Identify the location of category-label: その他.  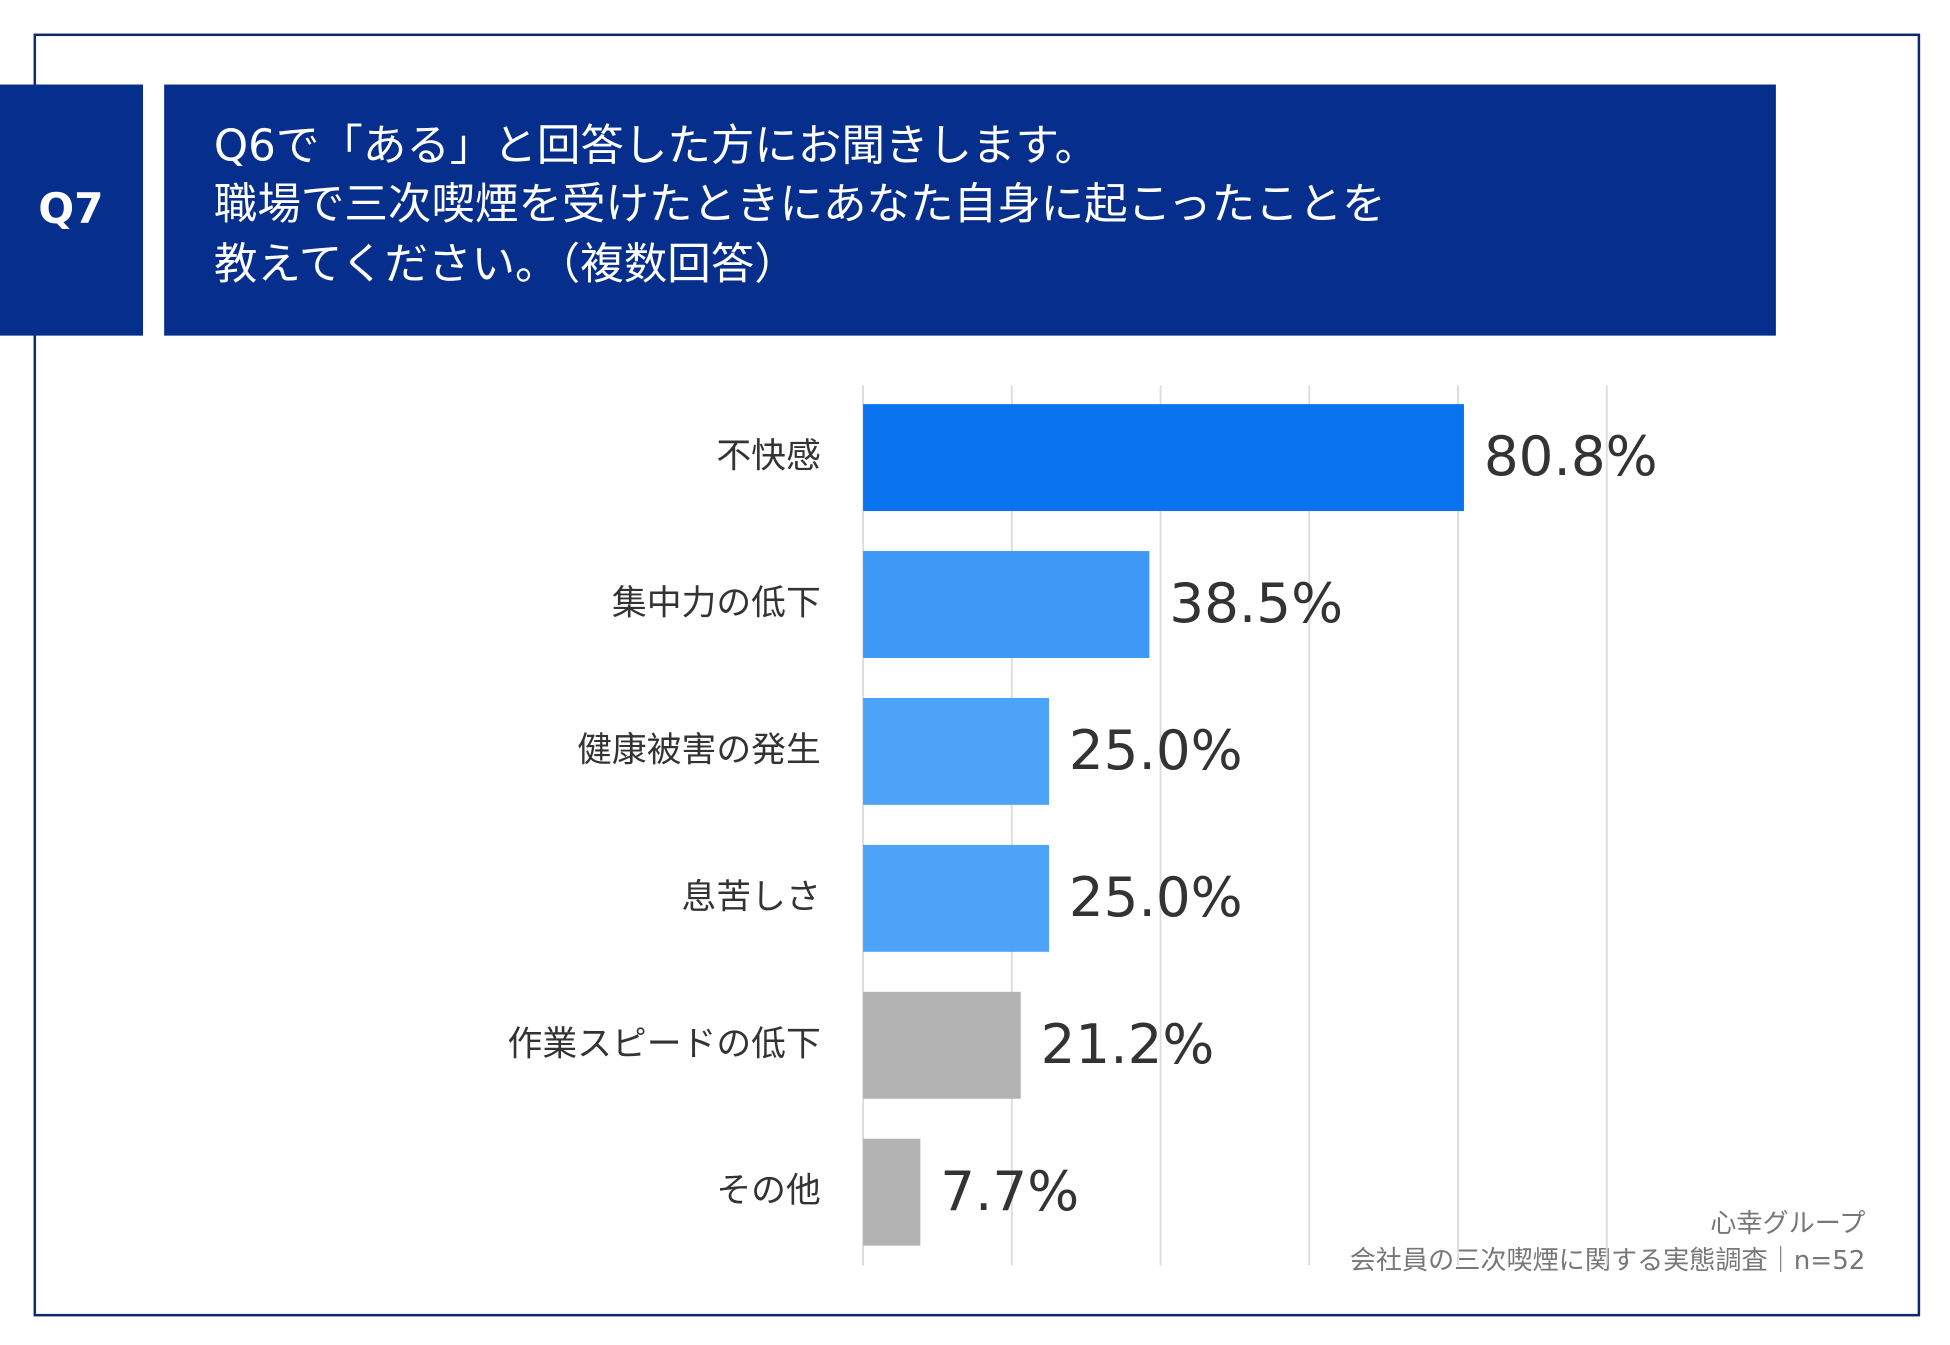
(768, 1191).